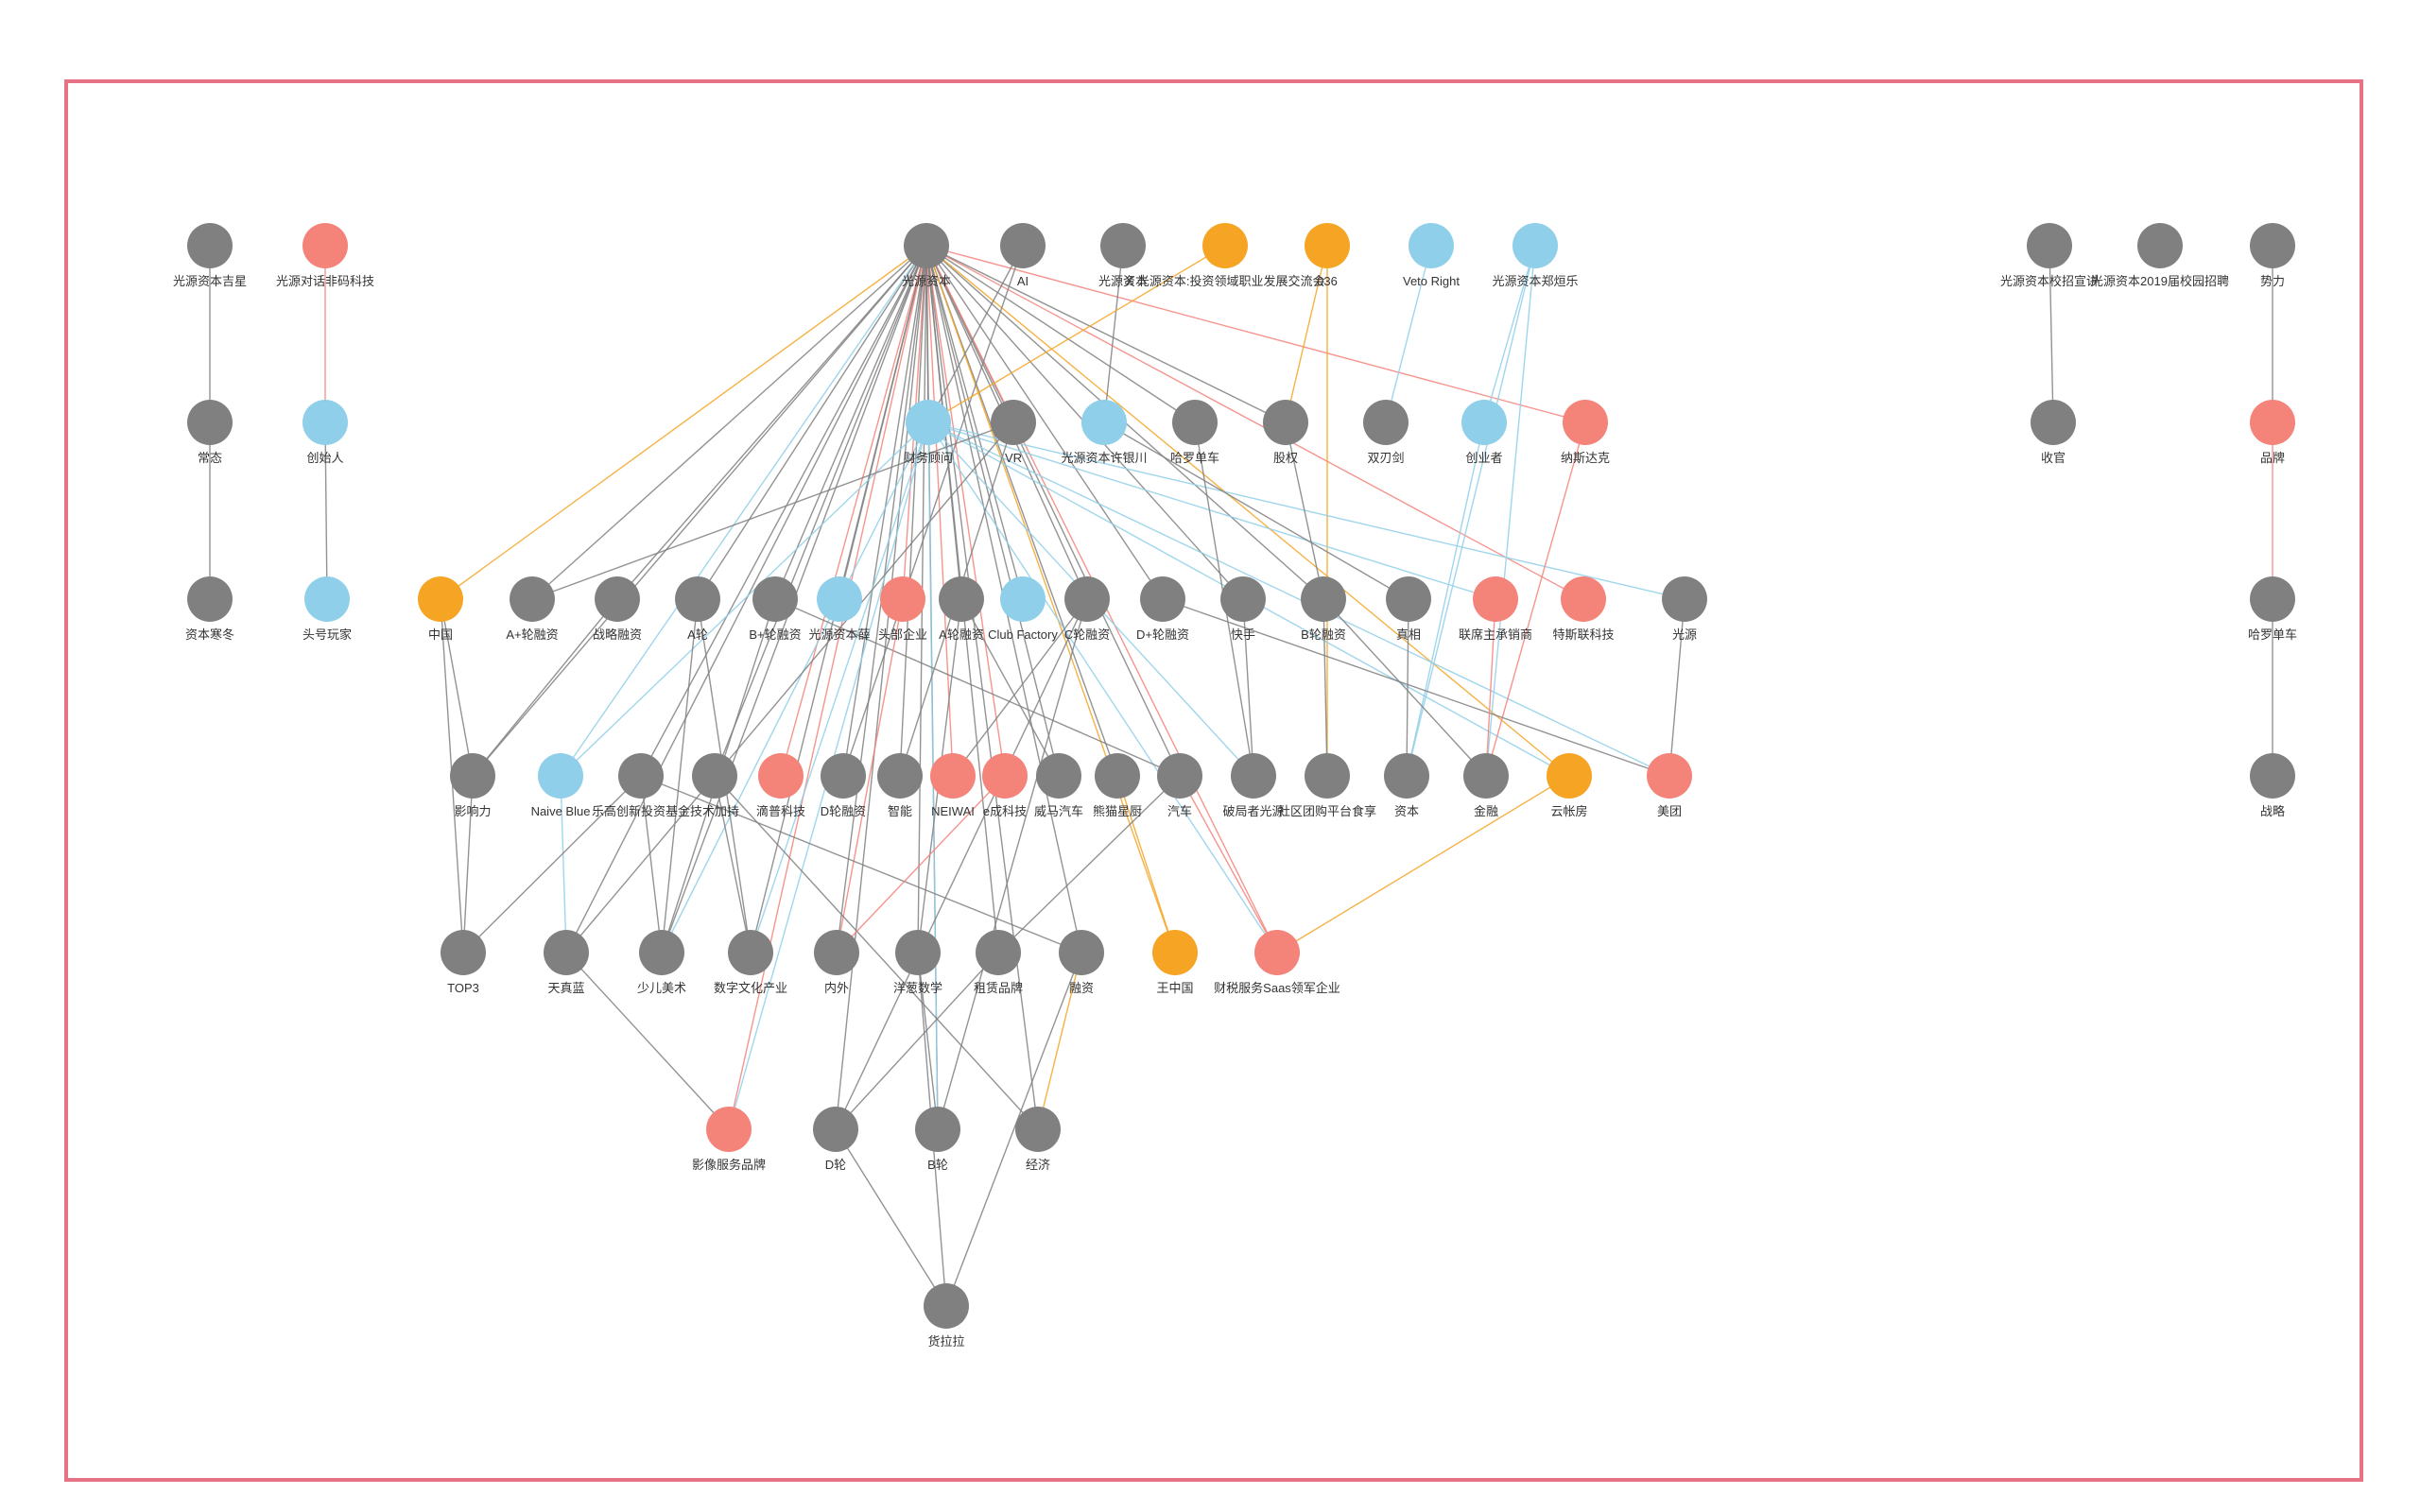  I want to click on graph-node: 创业者, so click(1484, 432).